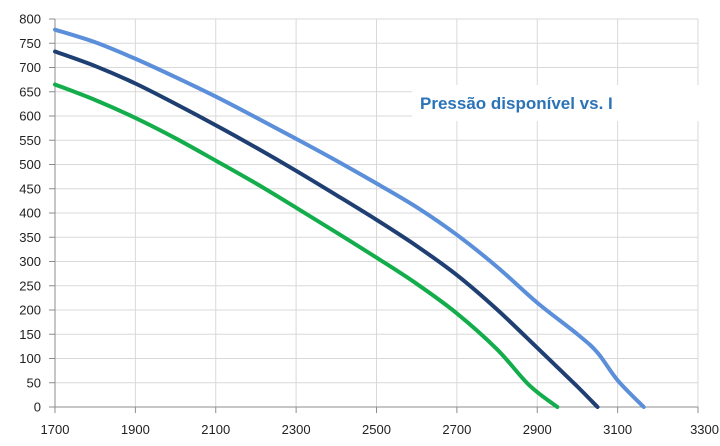 Image resolution: width=720 pixels, height=446 pixels. What do you see at coordinates (617, 429) in the screenshot?
I see `x-tick-label: 3100` at bounding box center [617, 429].